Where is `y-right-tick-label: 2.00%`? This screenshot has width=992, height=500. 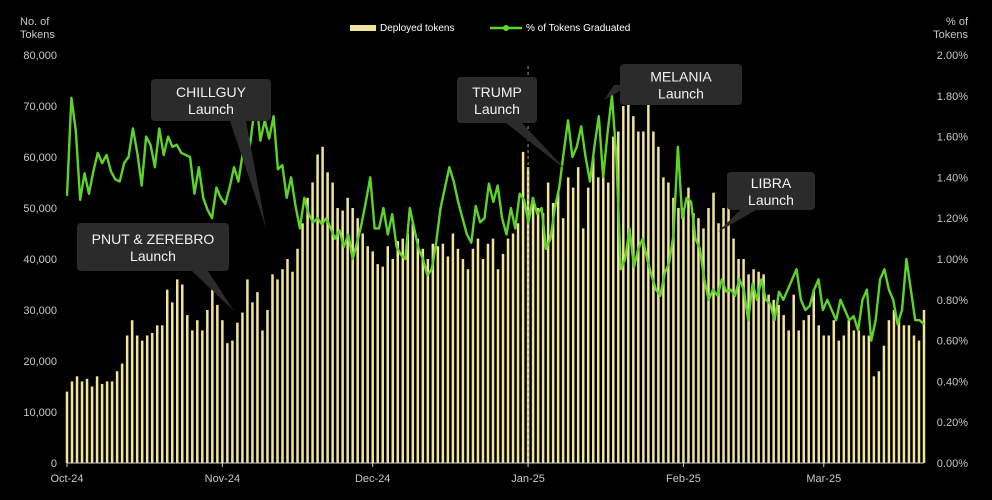 y-right-tick-label: 2.00% is located at coordinates (952, 56).